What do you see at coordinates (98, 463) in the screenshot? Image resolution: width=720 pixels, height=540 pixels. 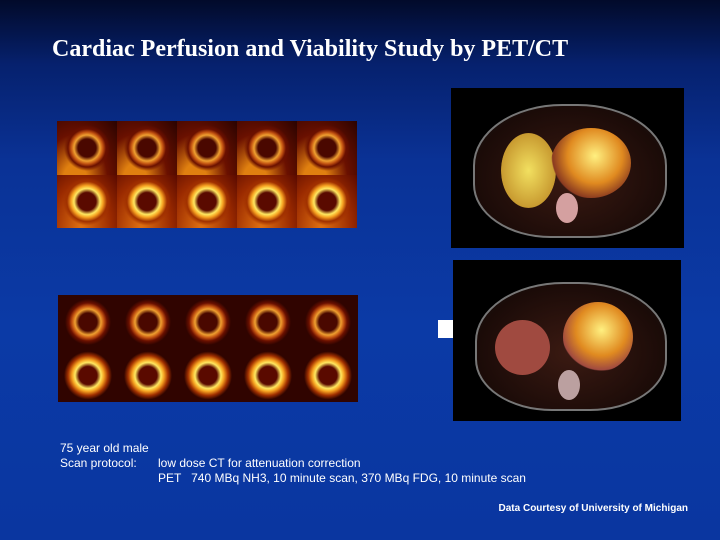 I see `protocol-label: Scan protocol:` at bounding box center [98, 463].